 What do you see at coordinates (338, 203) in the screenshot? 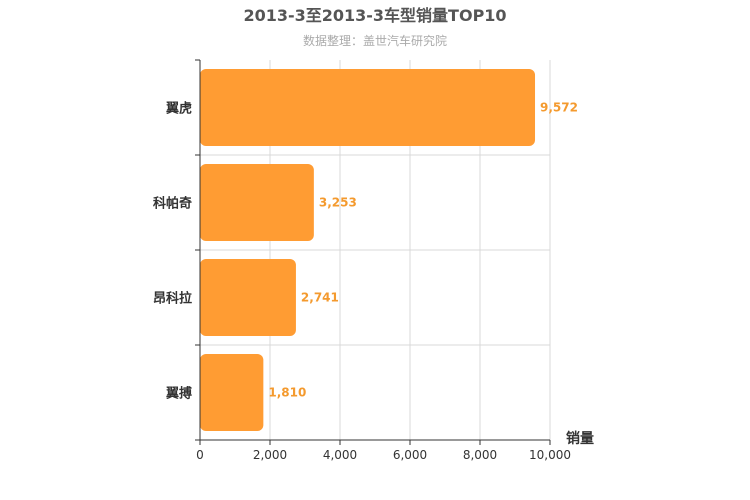
I see `data-label: 3,253` at bounding box center [338, 203].